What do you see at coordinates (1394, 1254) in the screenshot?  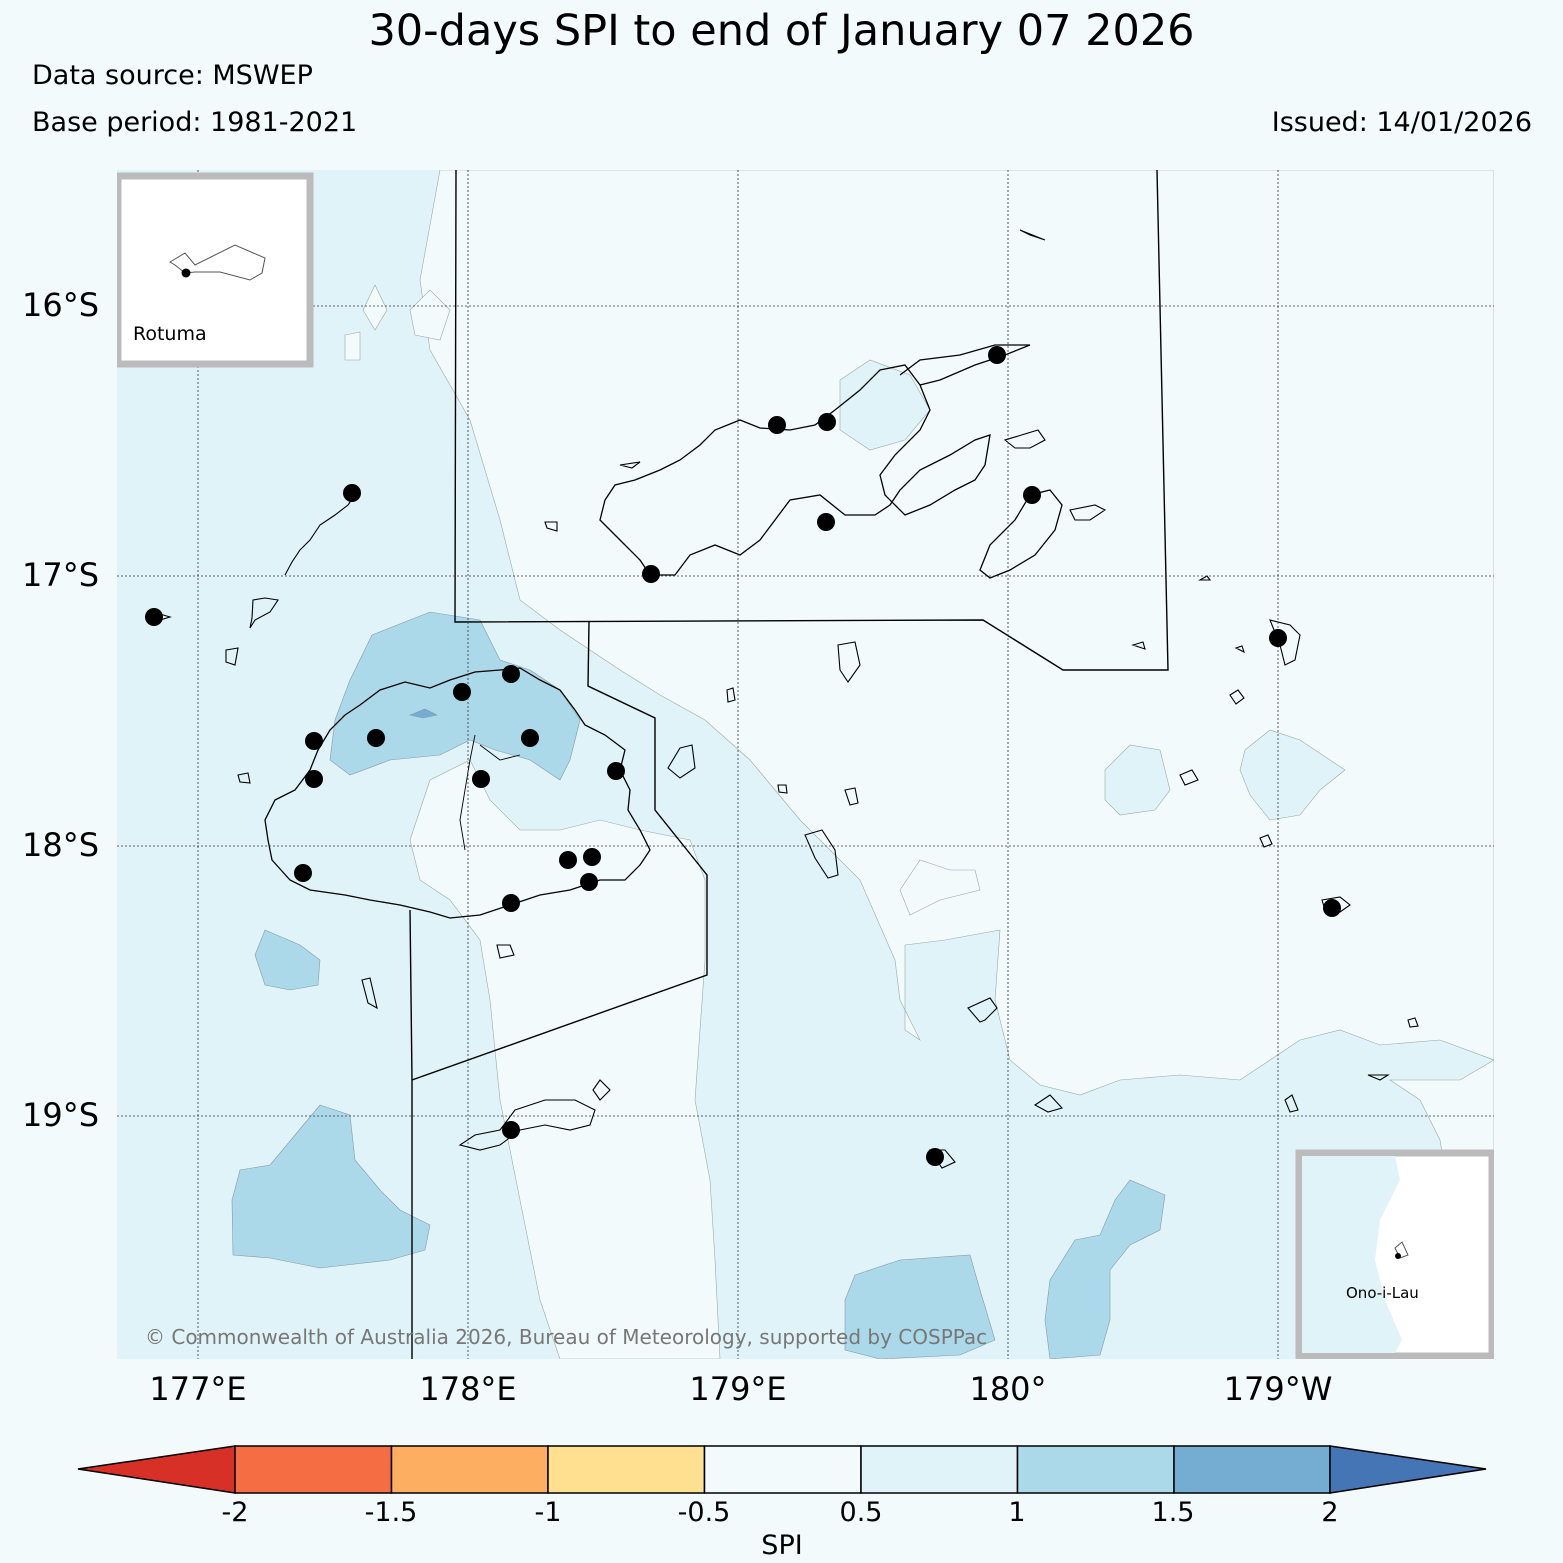 I see `ono-i-lau-inset` at bounding box center [1394, 1254].